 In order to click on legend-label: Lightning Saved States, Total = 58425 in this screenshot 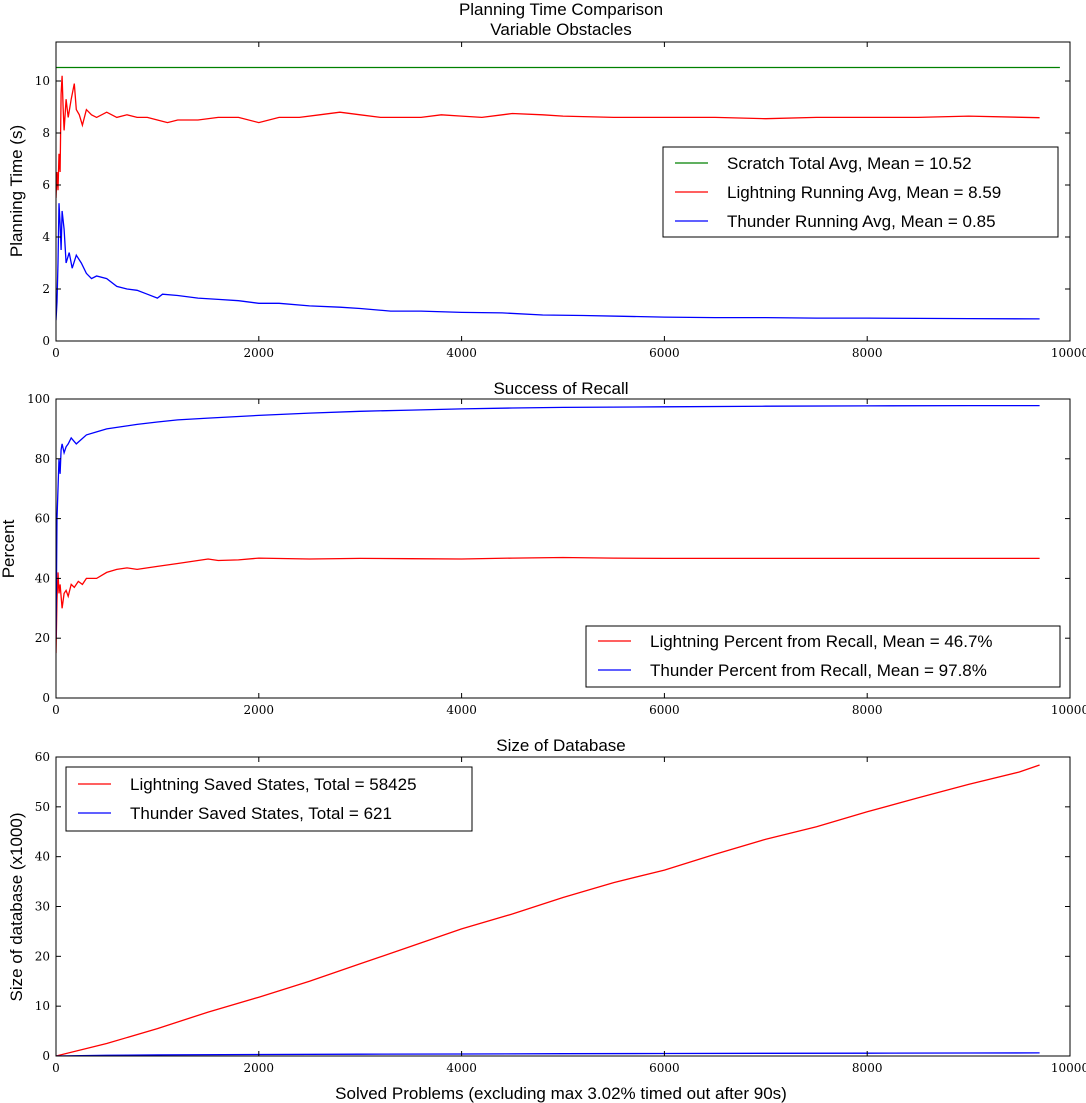, I will do `click(273, 784)`.